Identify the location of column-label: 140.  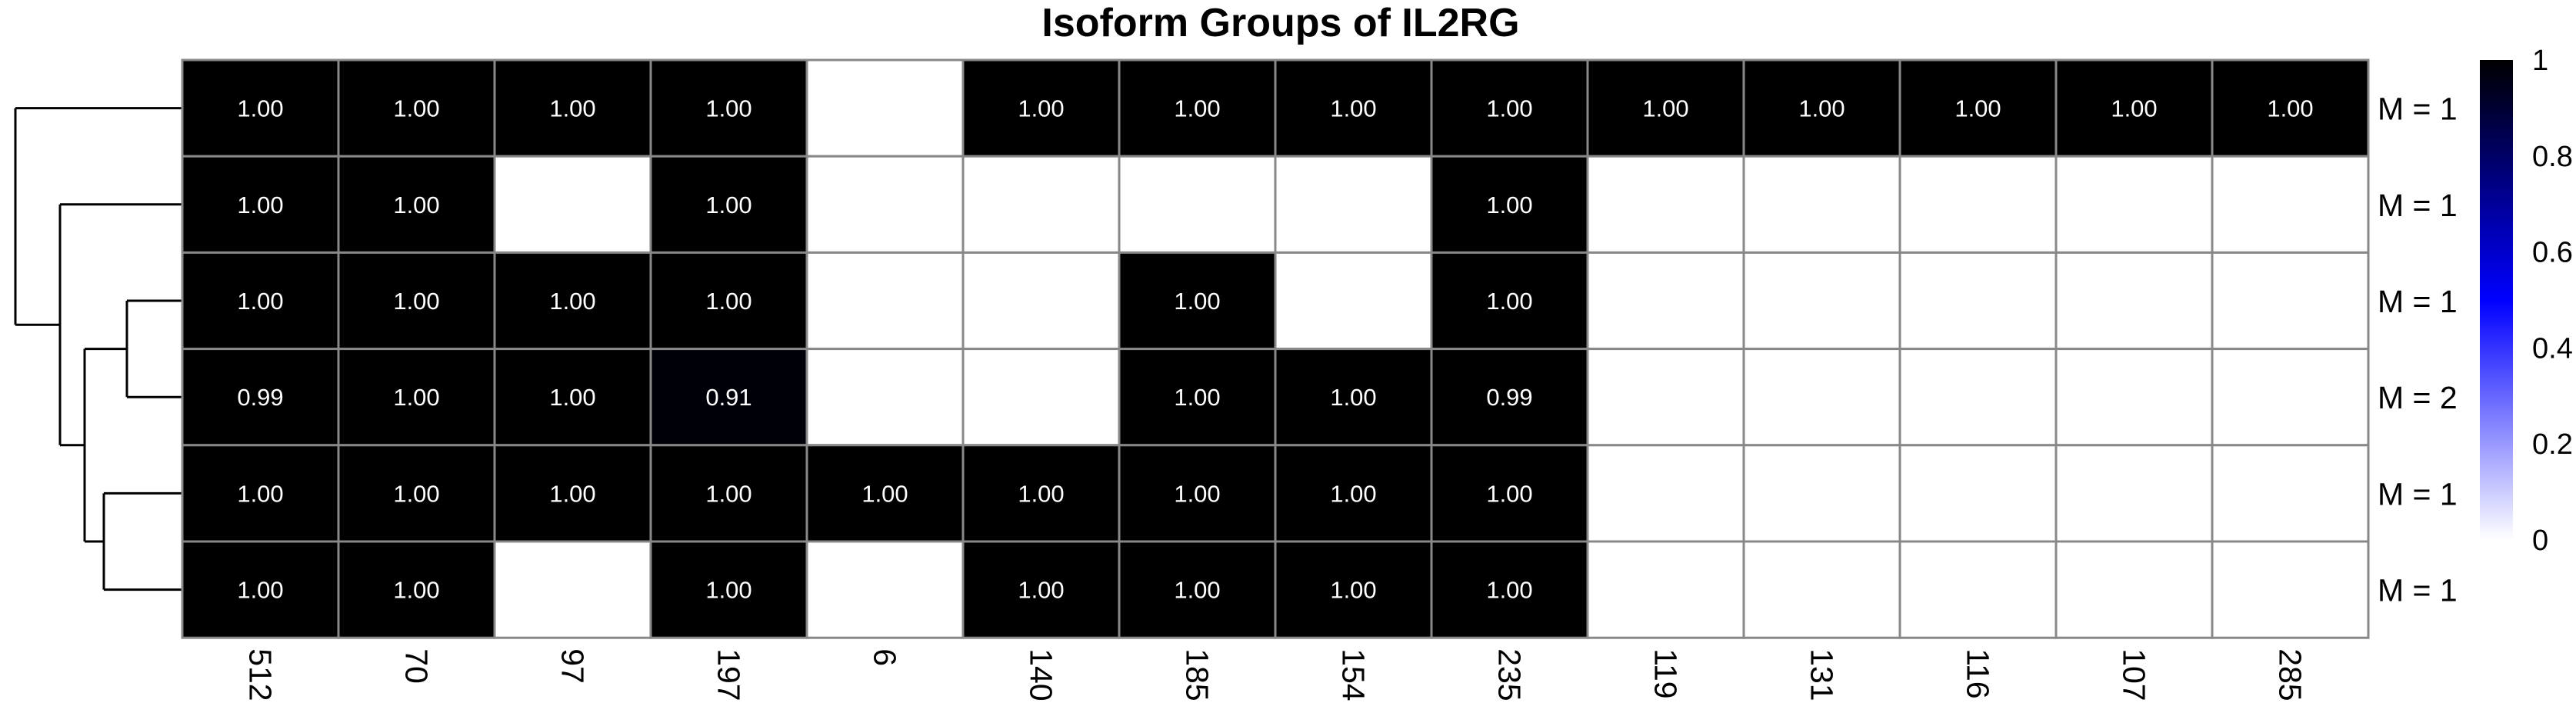
(1041, 674).